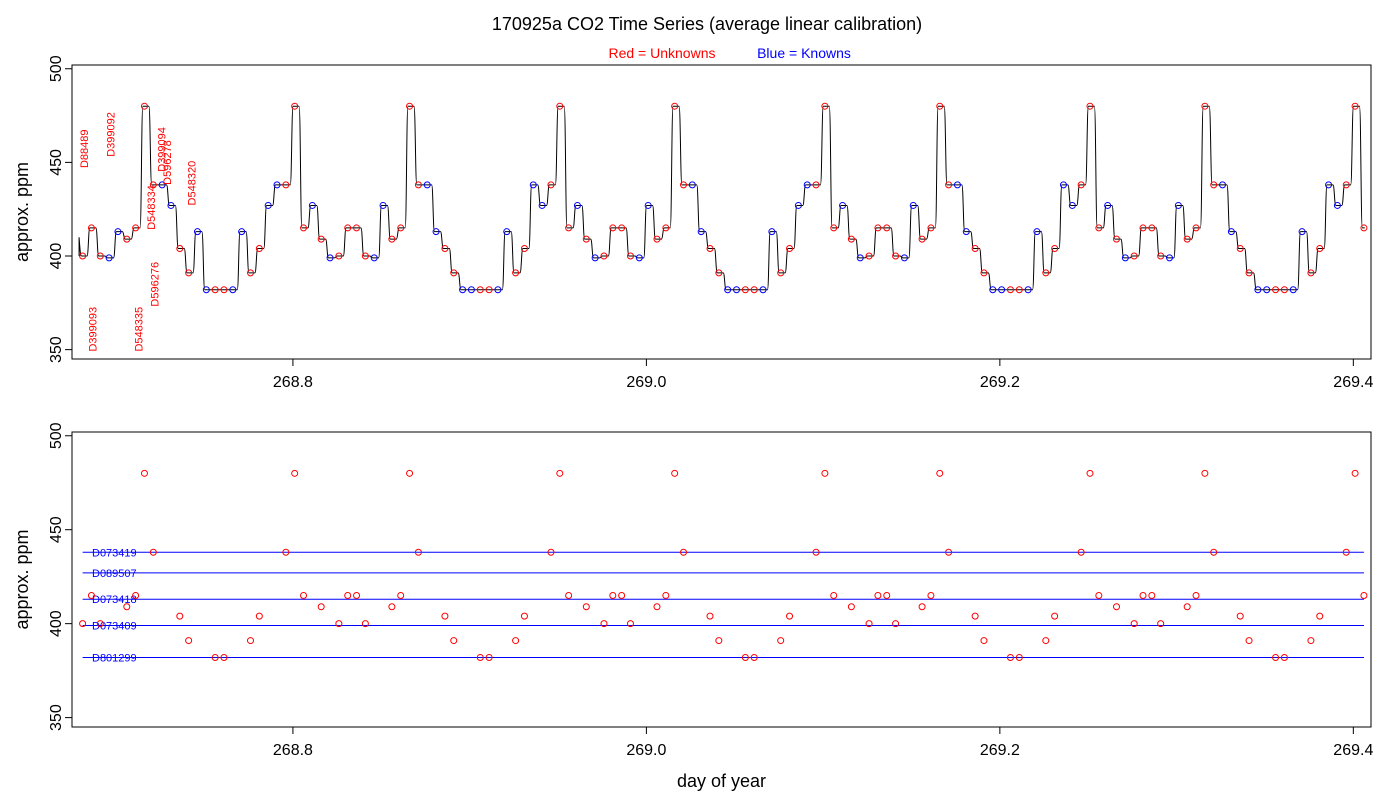 The width and height of the screenshot is (1400, 800). I want to click on x-tick-label: 269.4, so click(1353, 750).